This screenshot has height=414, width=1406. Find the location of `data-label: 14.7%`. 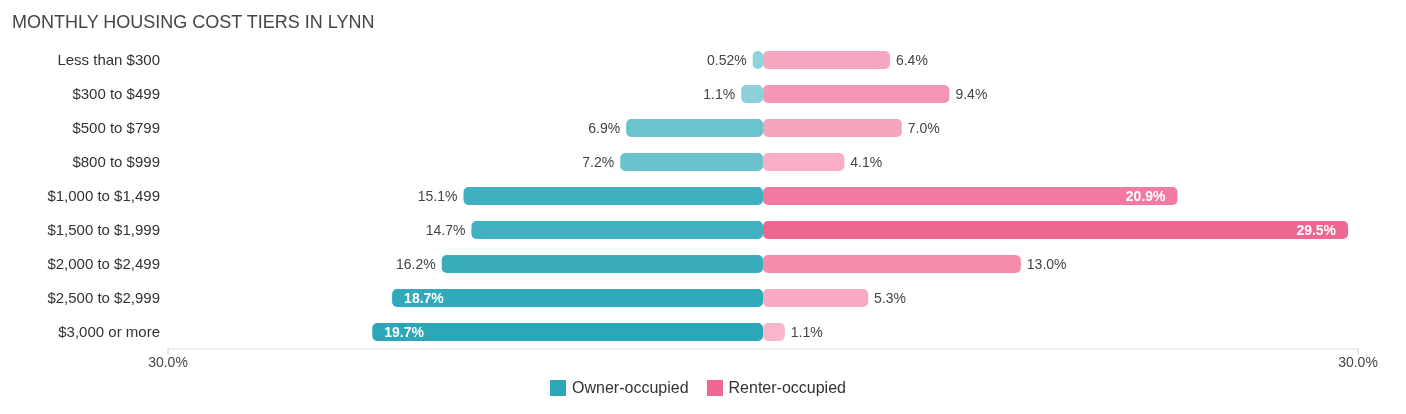

data-label: 14.7% is located at coordinates (445, 229).